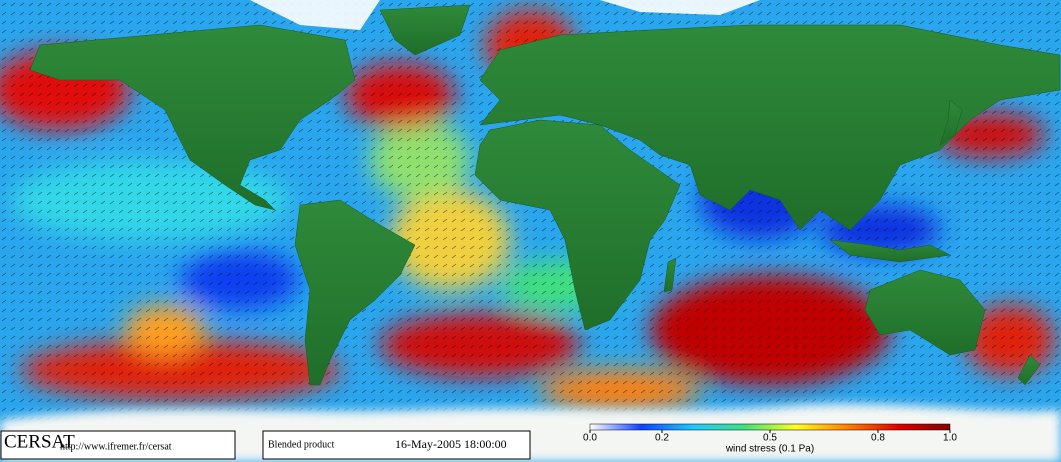  I want to click on logo: CERSAT, so click(39, 441).